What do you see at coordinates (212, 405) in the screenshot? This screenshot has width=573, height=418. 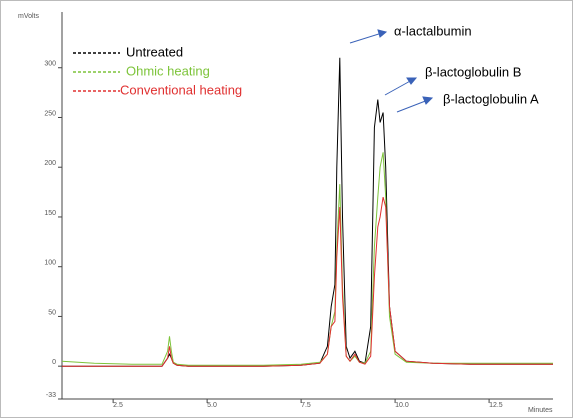 I see `x-tick-label: 5.0` at bounding box center [212, 405].